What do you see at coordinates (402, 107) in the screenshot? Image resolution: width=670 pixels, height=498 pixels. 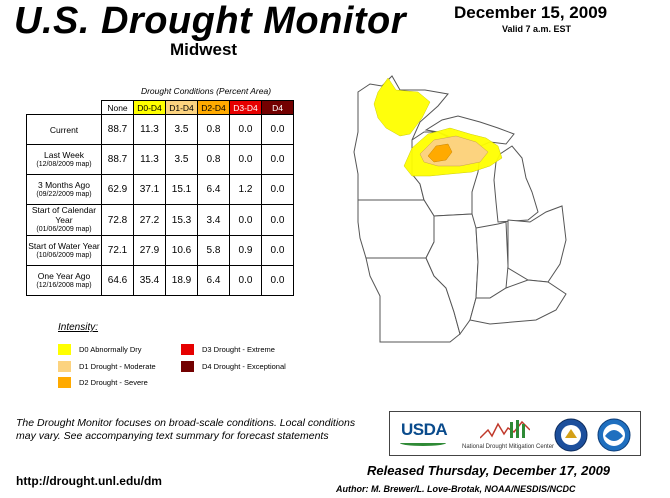 I see `drought-area-d0-minnesota` at bounding box center [402, 107].